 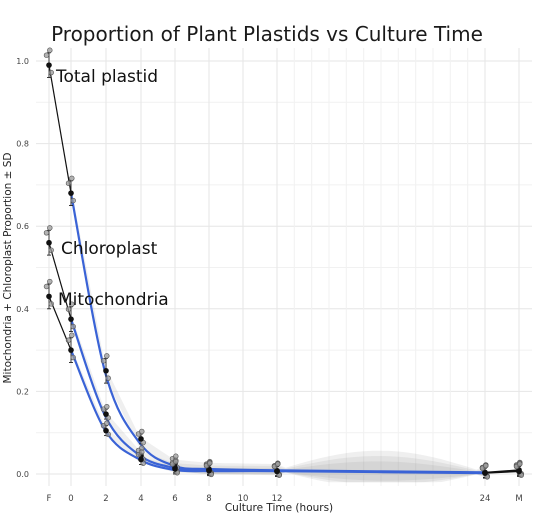 What do you see at coordinates (277, 499) in the screenshot?
I see `x-tick-label: 12` at bounding box center [277, 499].